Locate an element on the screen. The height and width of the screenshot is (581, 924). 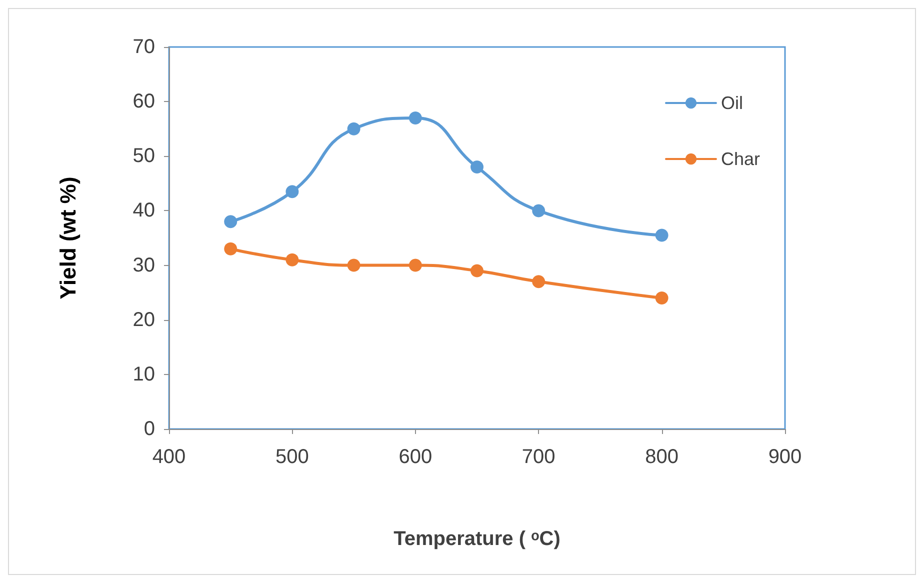
y-tick-label: 10 is located at coordinates (143, 374).